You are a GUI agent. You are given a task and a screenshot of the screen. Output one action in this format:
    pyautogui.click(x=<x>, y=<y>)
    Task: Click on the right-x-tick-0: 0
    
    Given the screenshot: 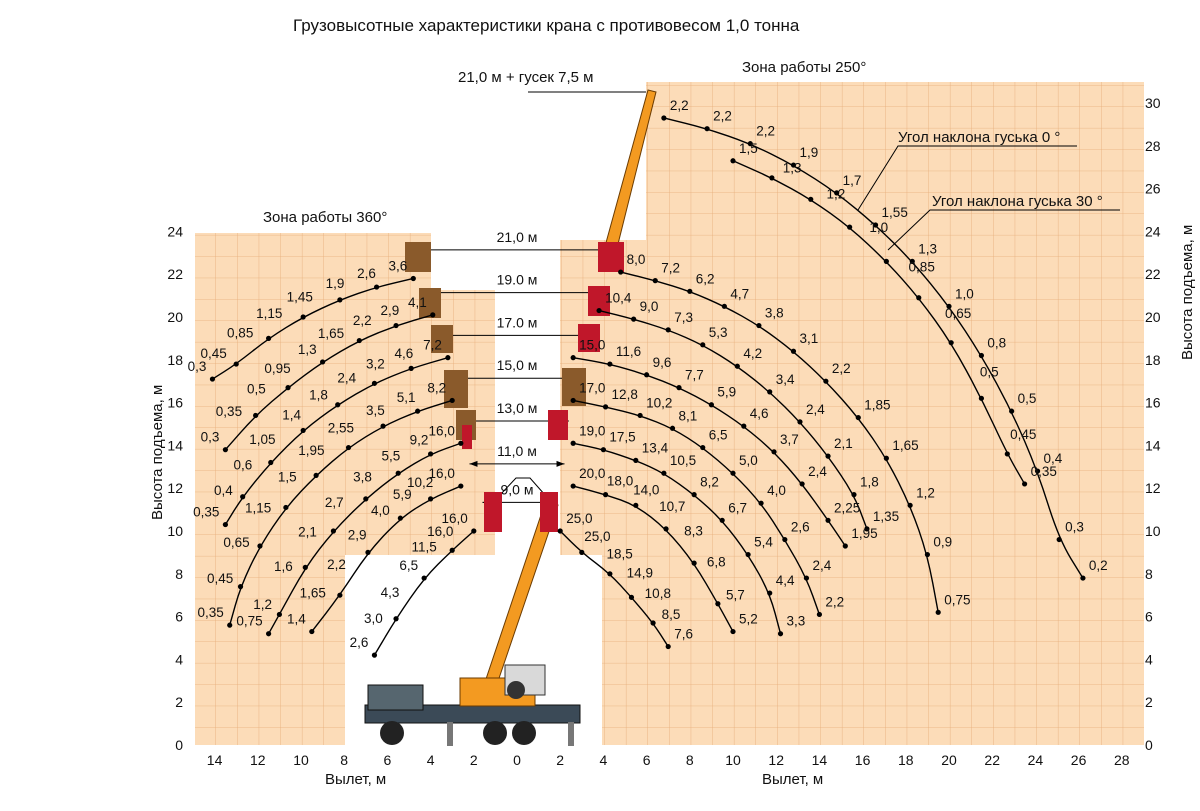 What is the action you would take?
    pyautogui.click(x=517, y=760)
    